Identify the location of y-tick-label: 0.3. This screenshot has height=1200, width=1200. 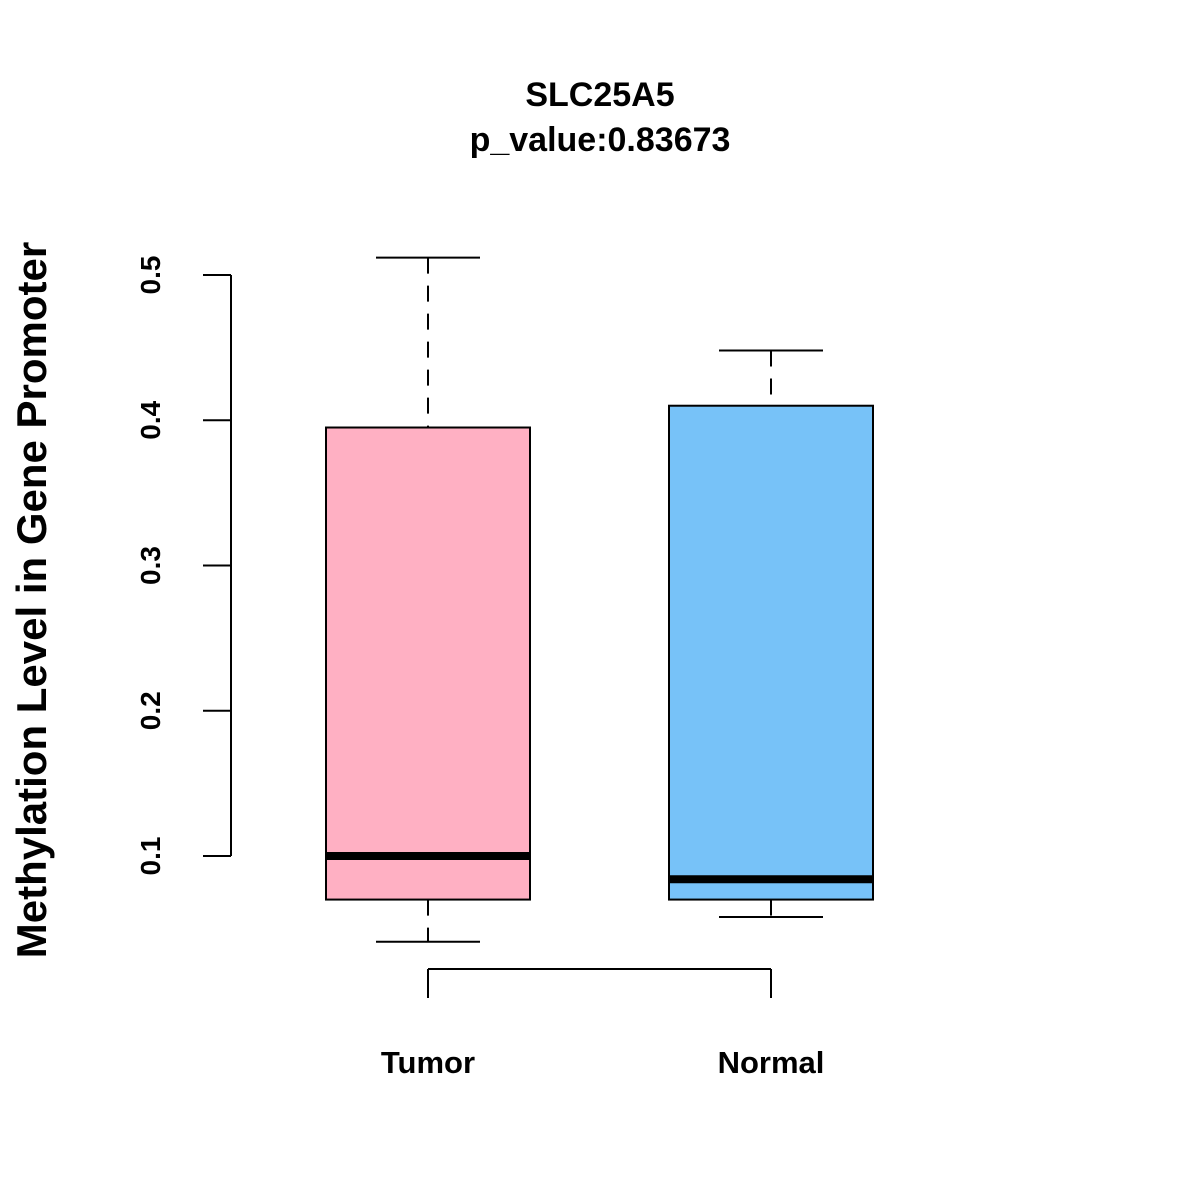
(150, 565).